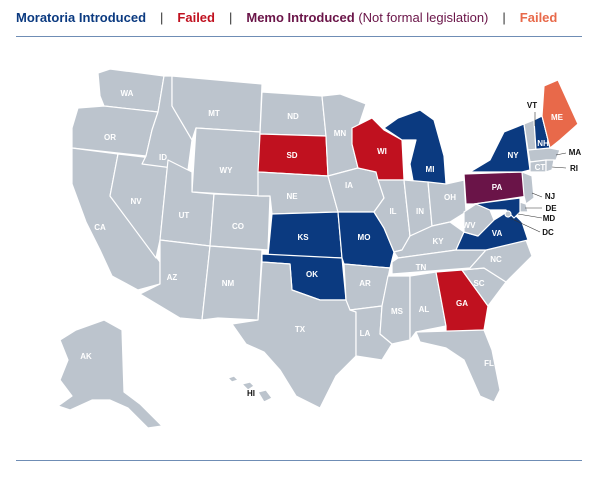 Image resolution: width=600 pixels, height=477 pixels. Describe the element at coordinates (291, 155) in the screenshot. I see `state-label-sd: SD` at that location.